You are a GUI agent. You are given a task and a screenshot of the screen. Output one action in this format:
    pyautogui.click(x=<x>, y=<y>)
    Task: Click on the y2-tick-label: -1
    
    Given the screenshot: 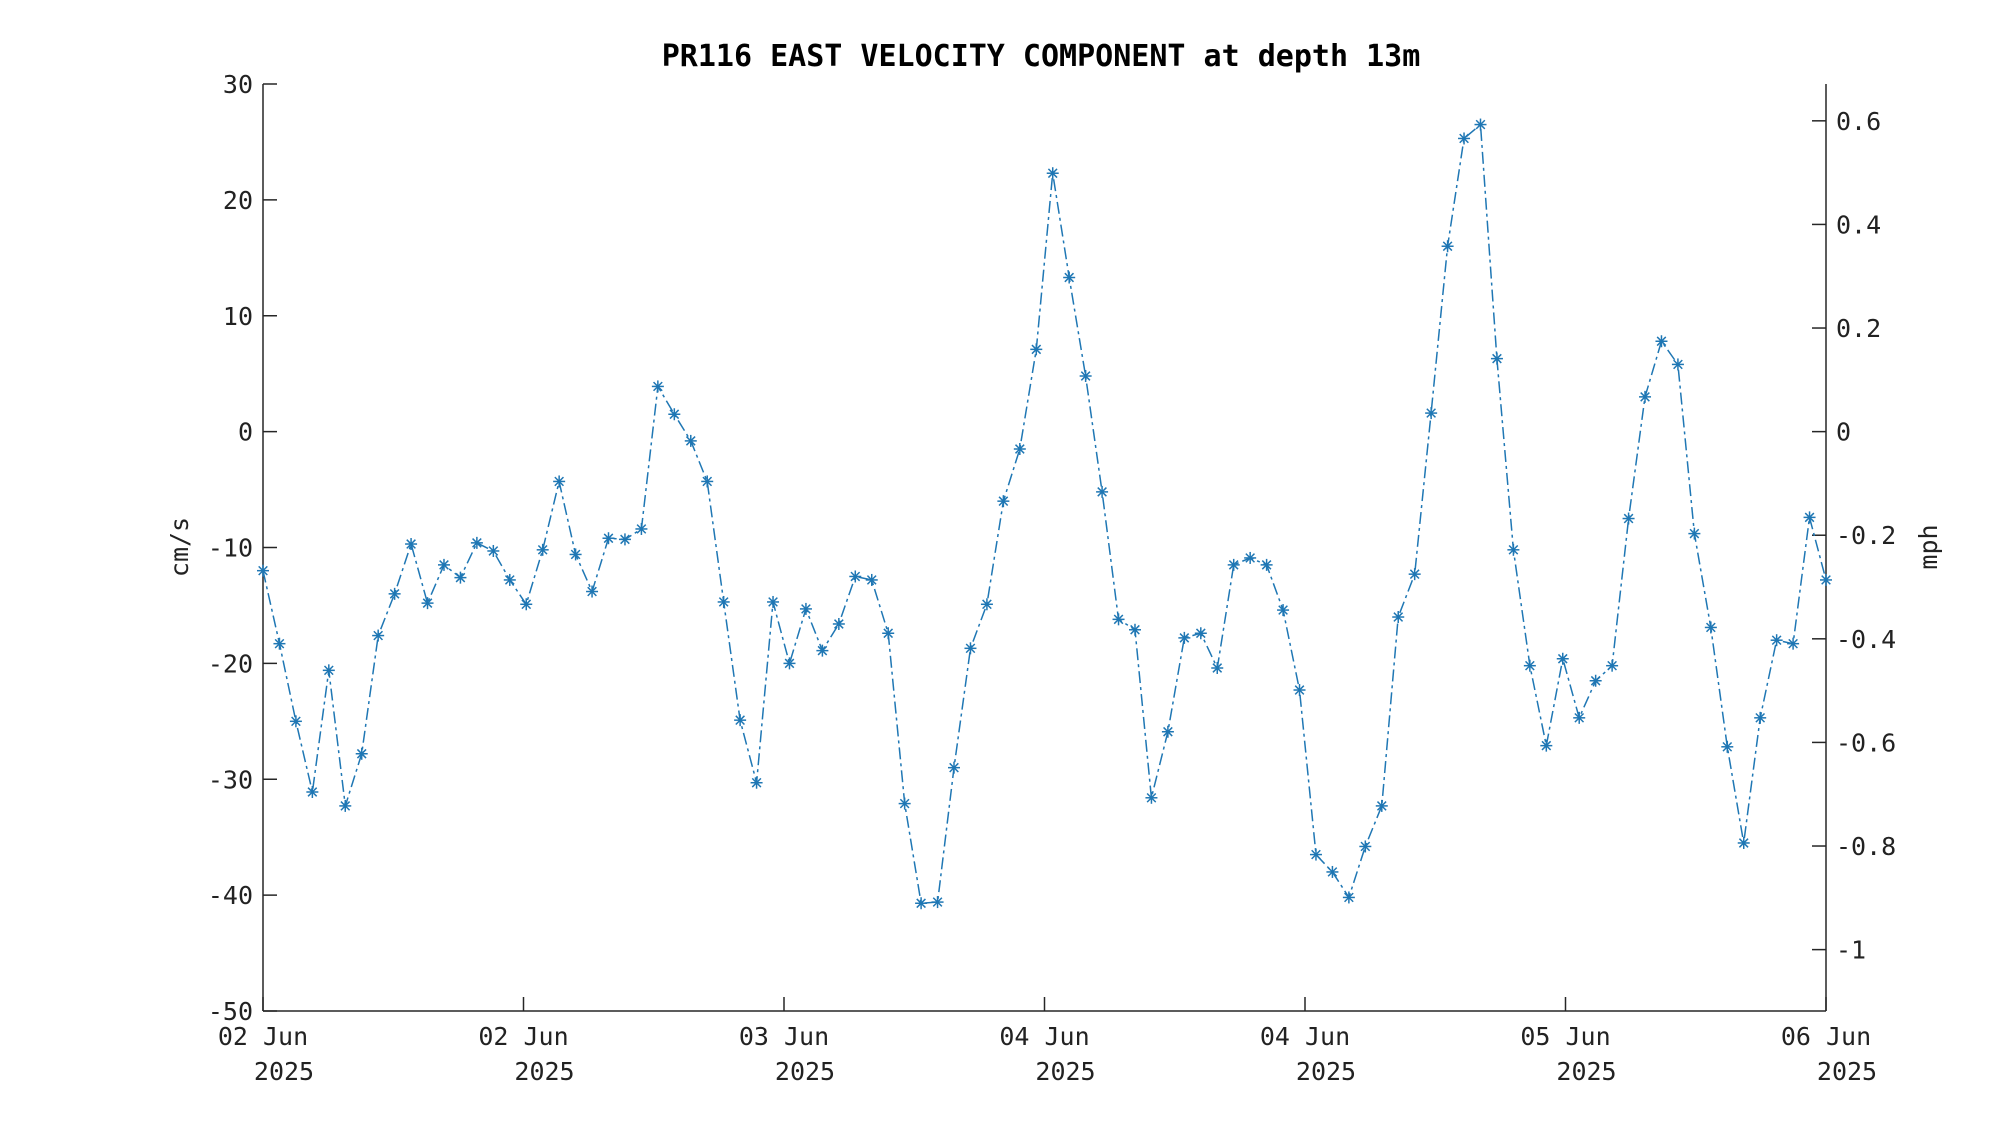 What is the action you would take?
    pyautogui.click(x=1851, y=950)
    